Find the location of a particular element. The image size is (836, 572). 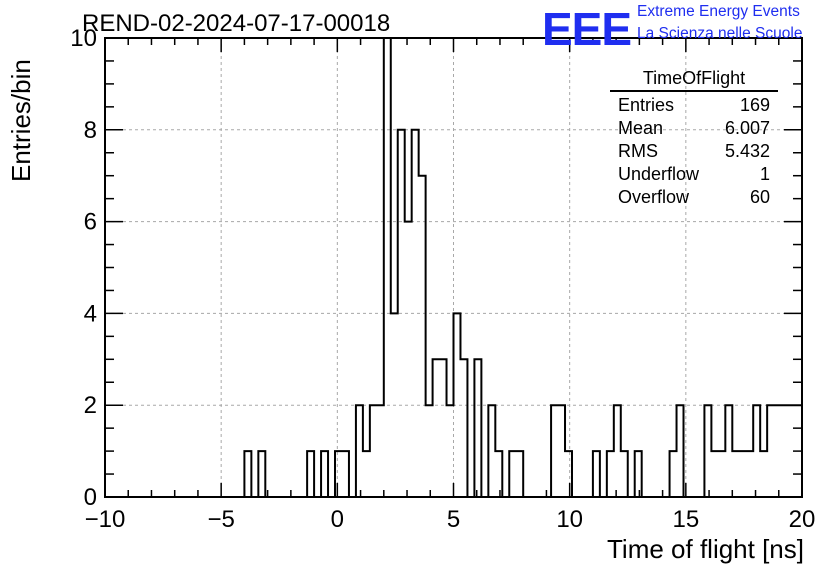

stats-value: 60 is located at coordinates (759, 197).